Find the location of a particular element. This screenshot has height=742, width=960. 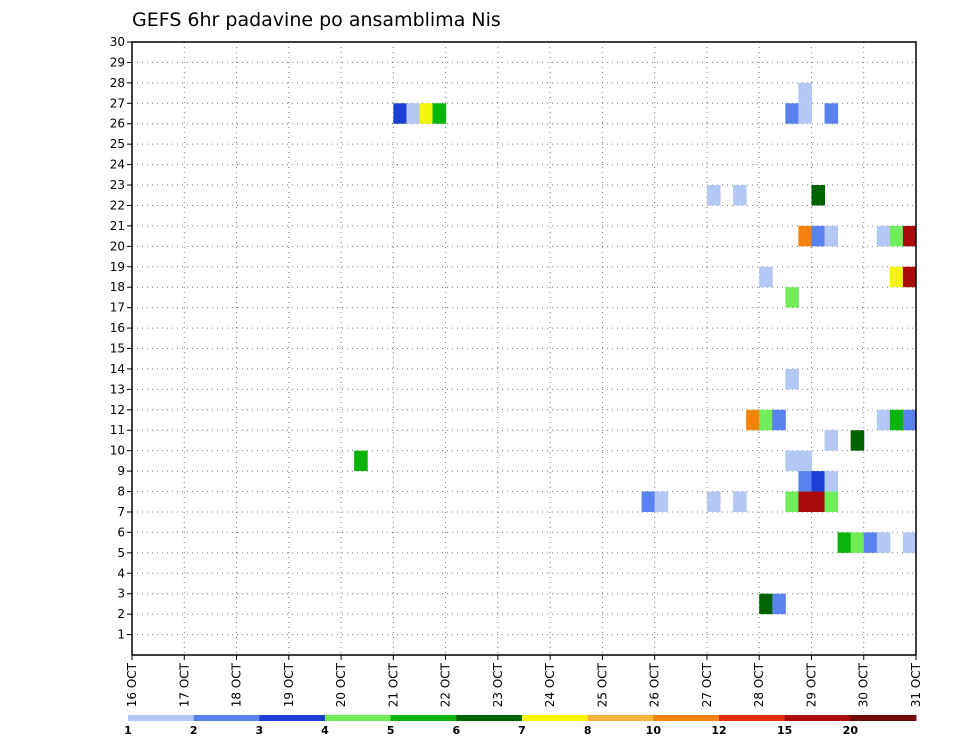

x-tick-label: 23 OCT is located at coordinates (498, 684).